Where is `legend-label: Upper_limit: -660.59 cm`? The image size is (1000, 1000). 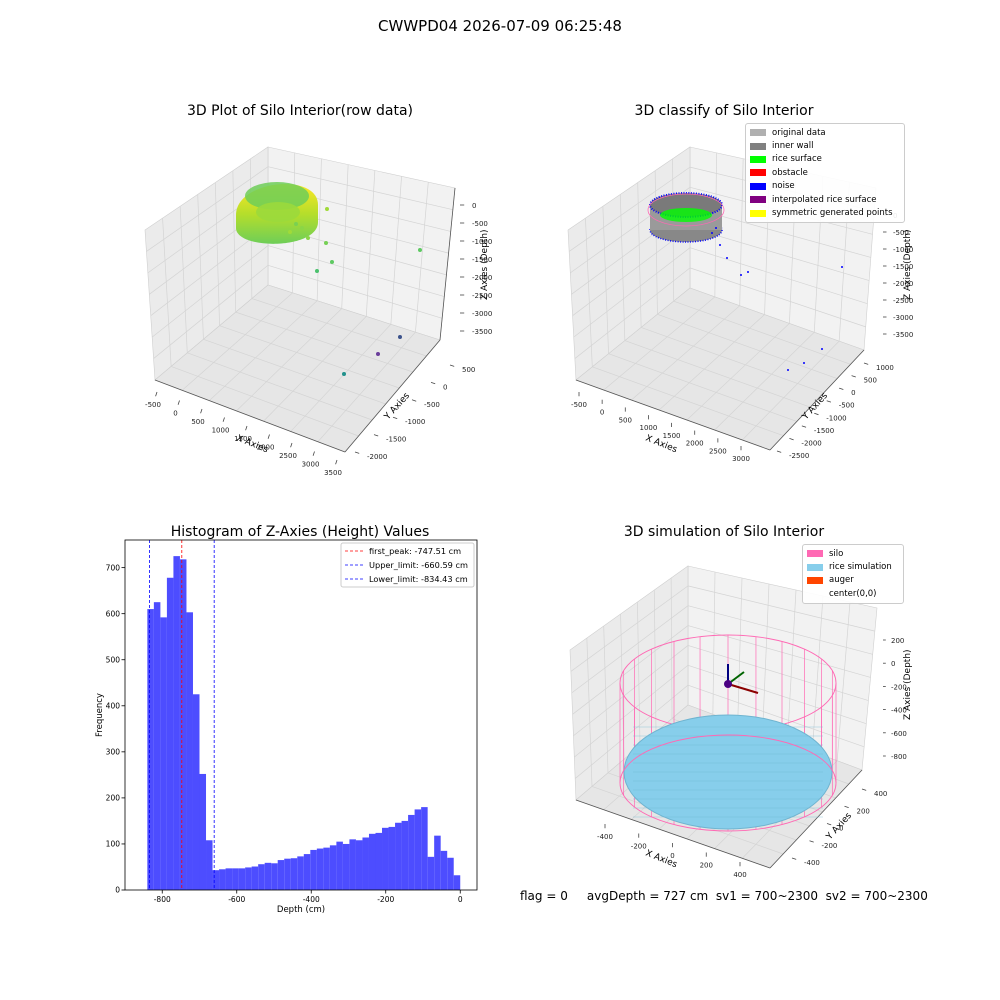 legend-label: Upper_limit: -660.59 cm is located at coordinates (418, 565).